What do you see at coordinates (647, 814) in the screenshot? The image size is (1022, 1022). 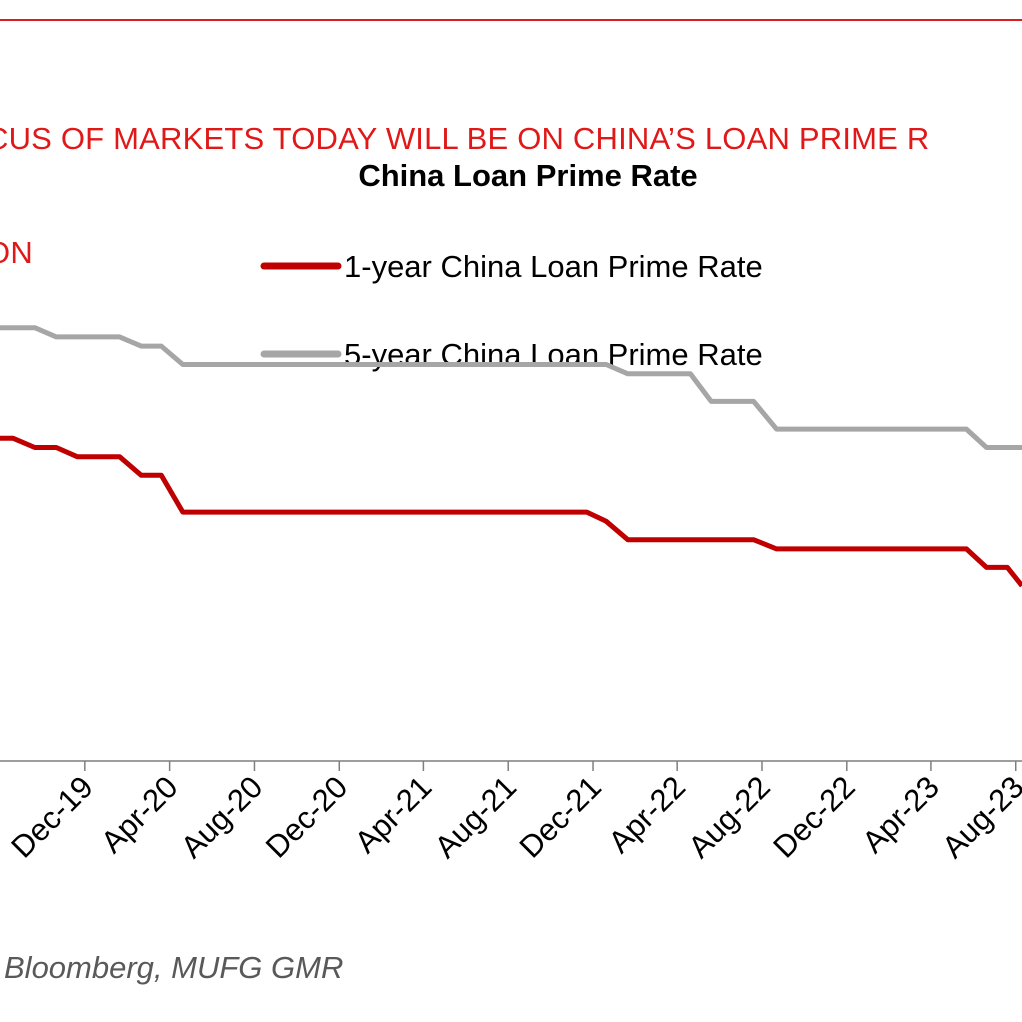 I see `x-tick-label: Apr-22` at bounding box center [647, 814].